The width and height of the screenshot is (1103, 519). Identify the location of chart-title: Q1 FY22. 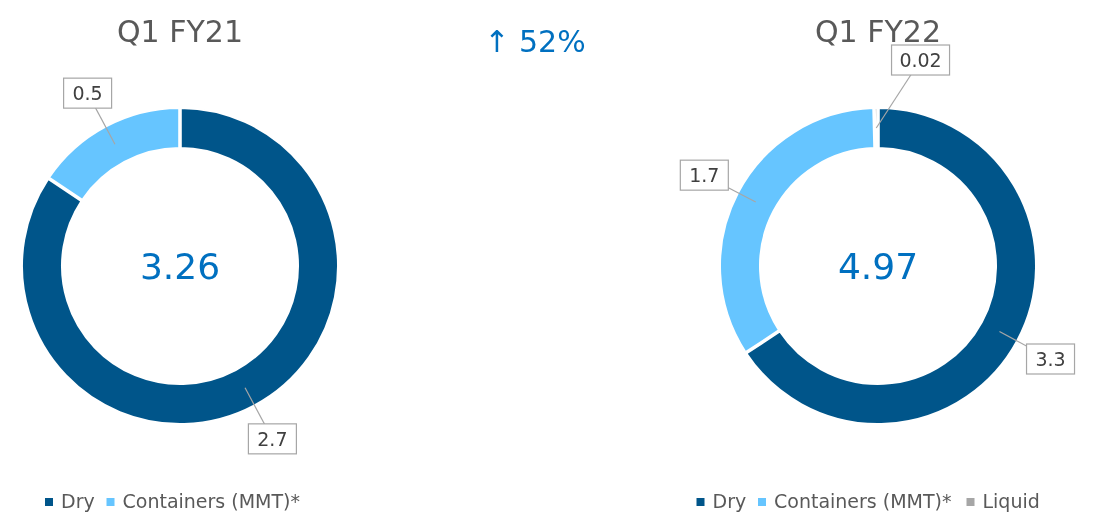
(878, 31).